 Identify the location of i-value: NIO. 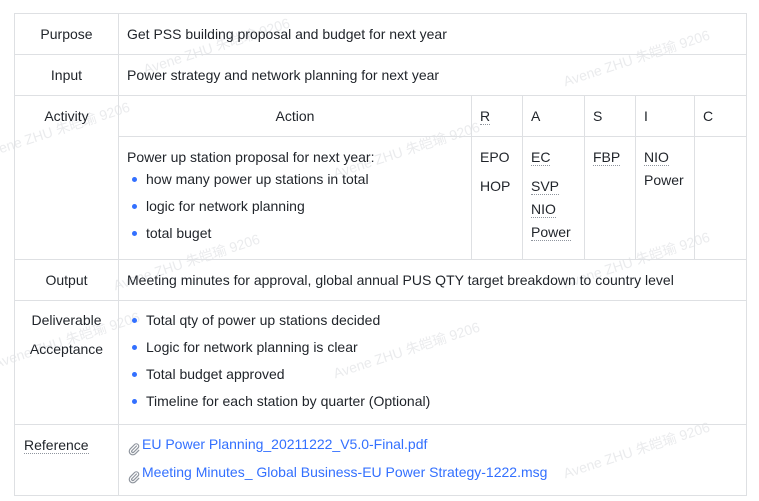
(656, 157).